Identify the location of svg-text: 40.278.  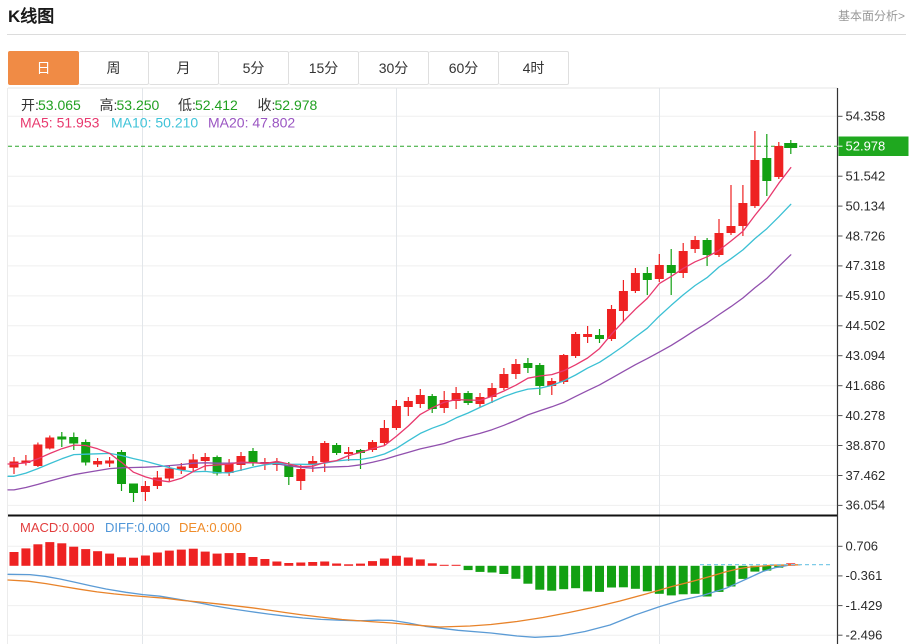
(866, 415).